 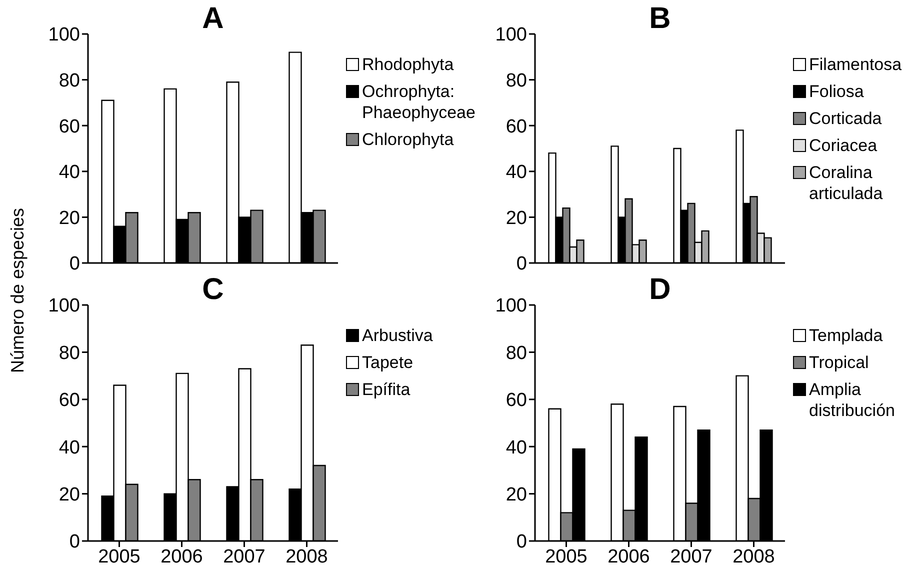 What do you see at coordinates (408, 139) in the screenshot?
I see `legend-label: Chlorophyta` at bounding box center [408, 139].